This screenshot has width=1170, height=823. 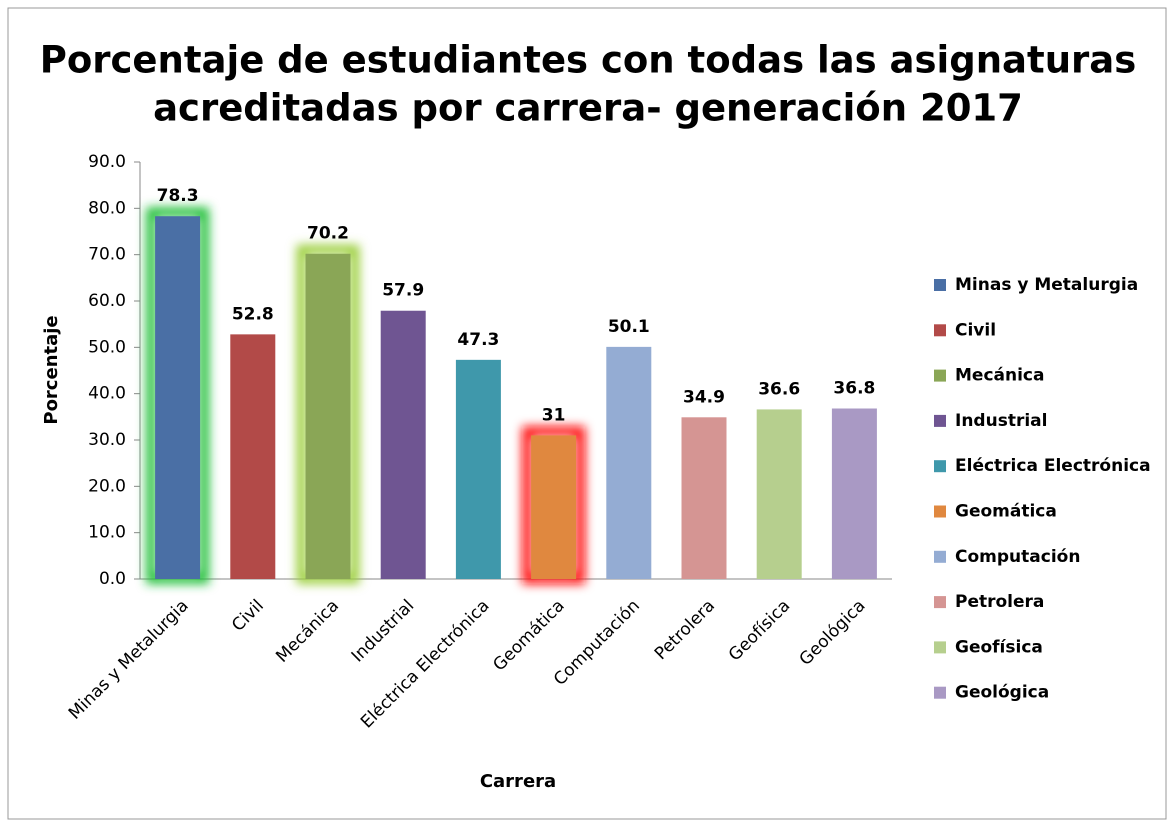 What do you see at coordinates (1001, 421) in the screenshot?
I see `legend-label: Industrial` at bounding box center [1001, 421].